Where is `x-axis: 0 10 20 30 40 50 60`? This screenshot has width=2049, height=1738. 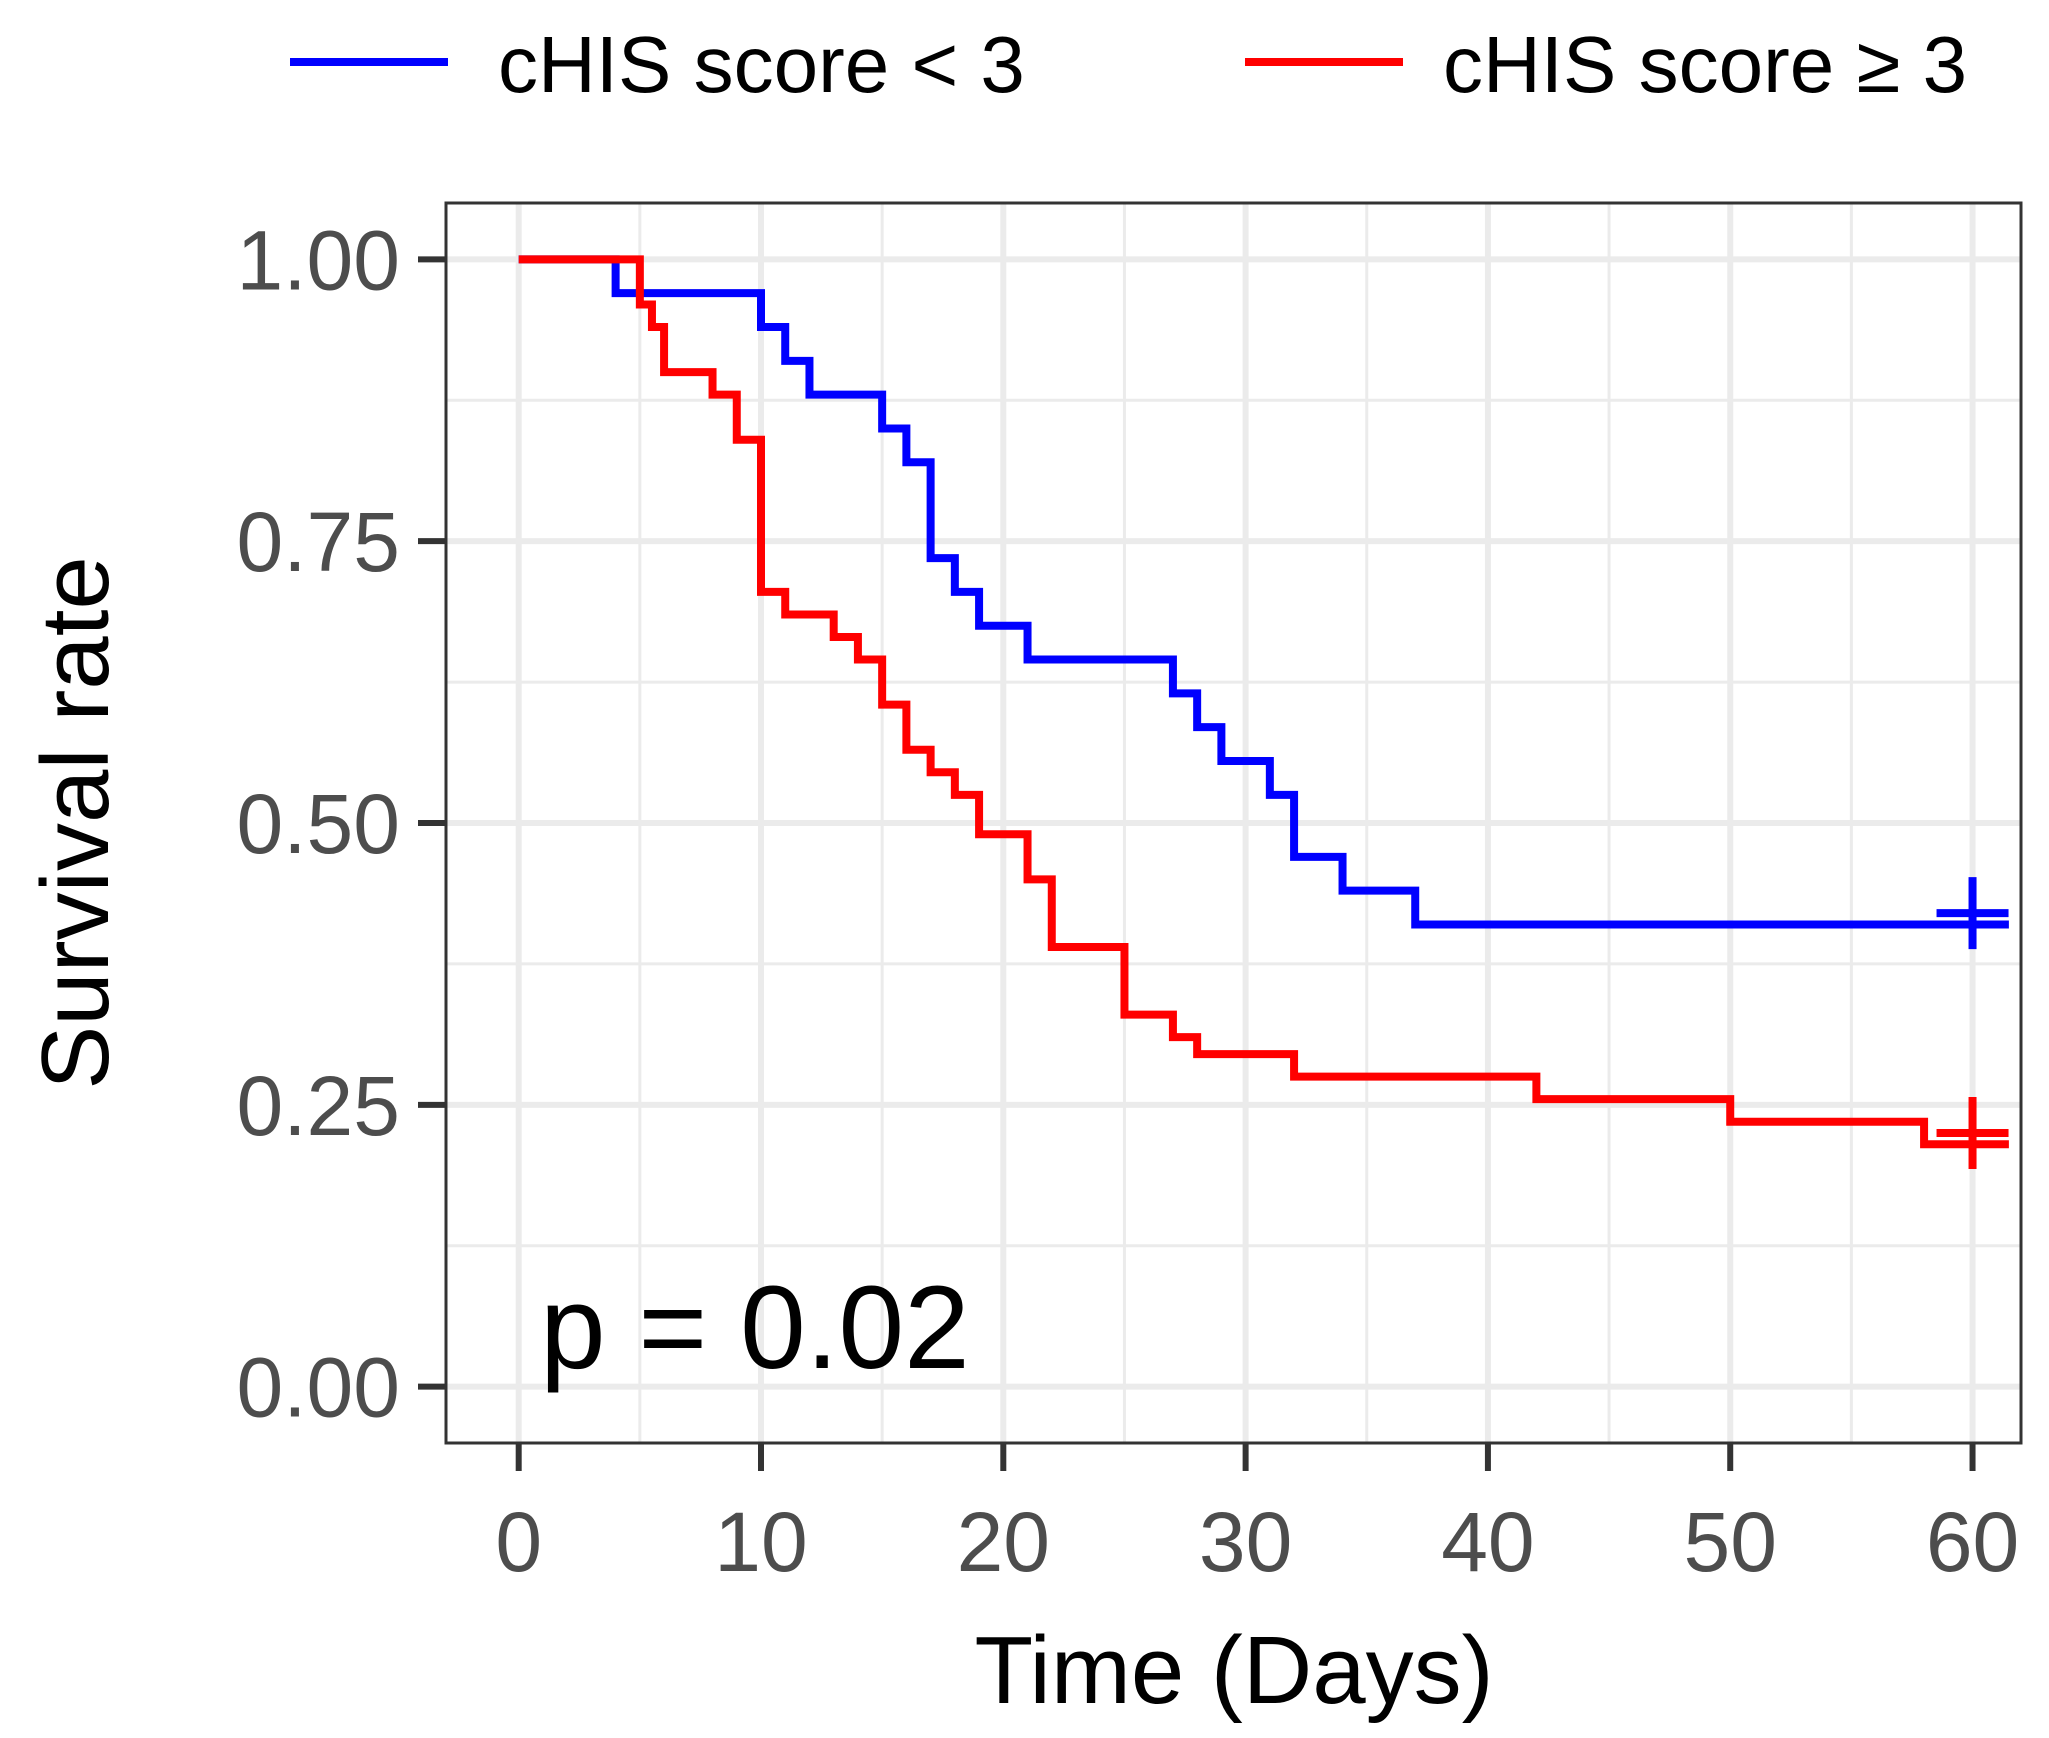 x-axis: 0 10 20 30 40 50 60 is located at coordinates (1257, 1516).